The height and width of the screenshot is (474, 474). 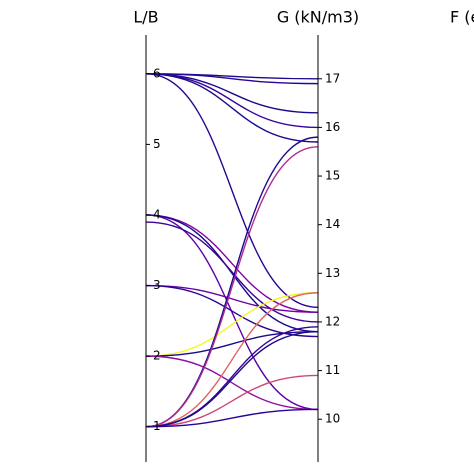 I want to click on y-tick-label: 2, so click(x=157, y=356).